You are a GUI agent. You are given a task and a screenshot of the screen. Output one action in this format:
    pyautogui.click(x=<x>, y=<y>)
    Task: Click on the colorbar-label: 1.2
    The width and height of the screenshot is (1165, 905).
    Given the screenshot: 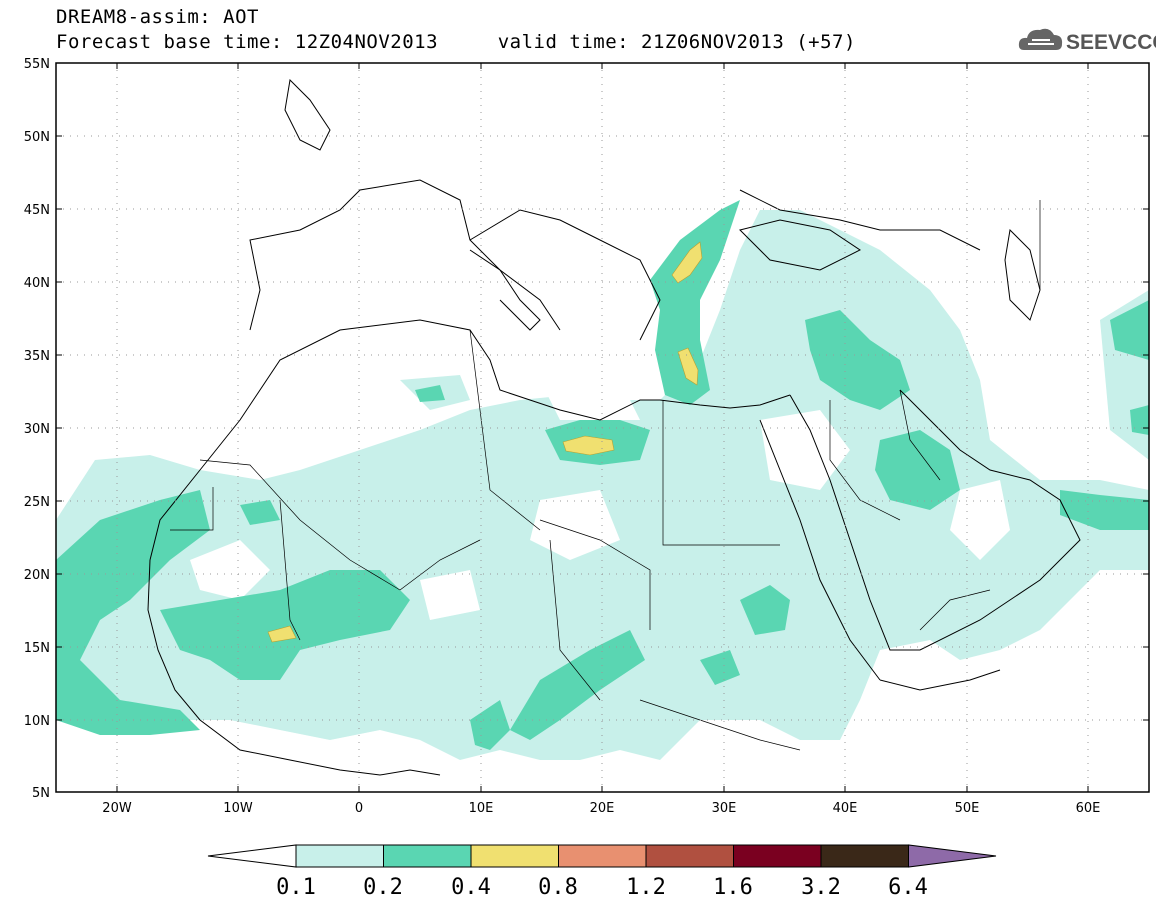 What is the action you would take?
    pyautogui.click(x=646, y=887)
    